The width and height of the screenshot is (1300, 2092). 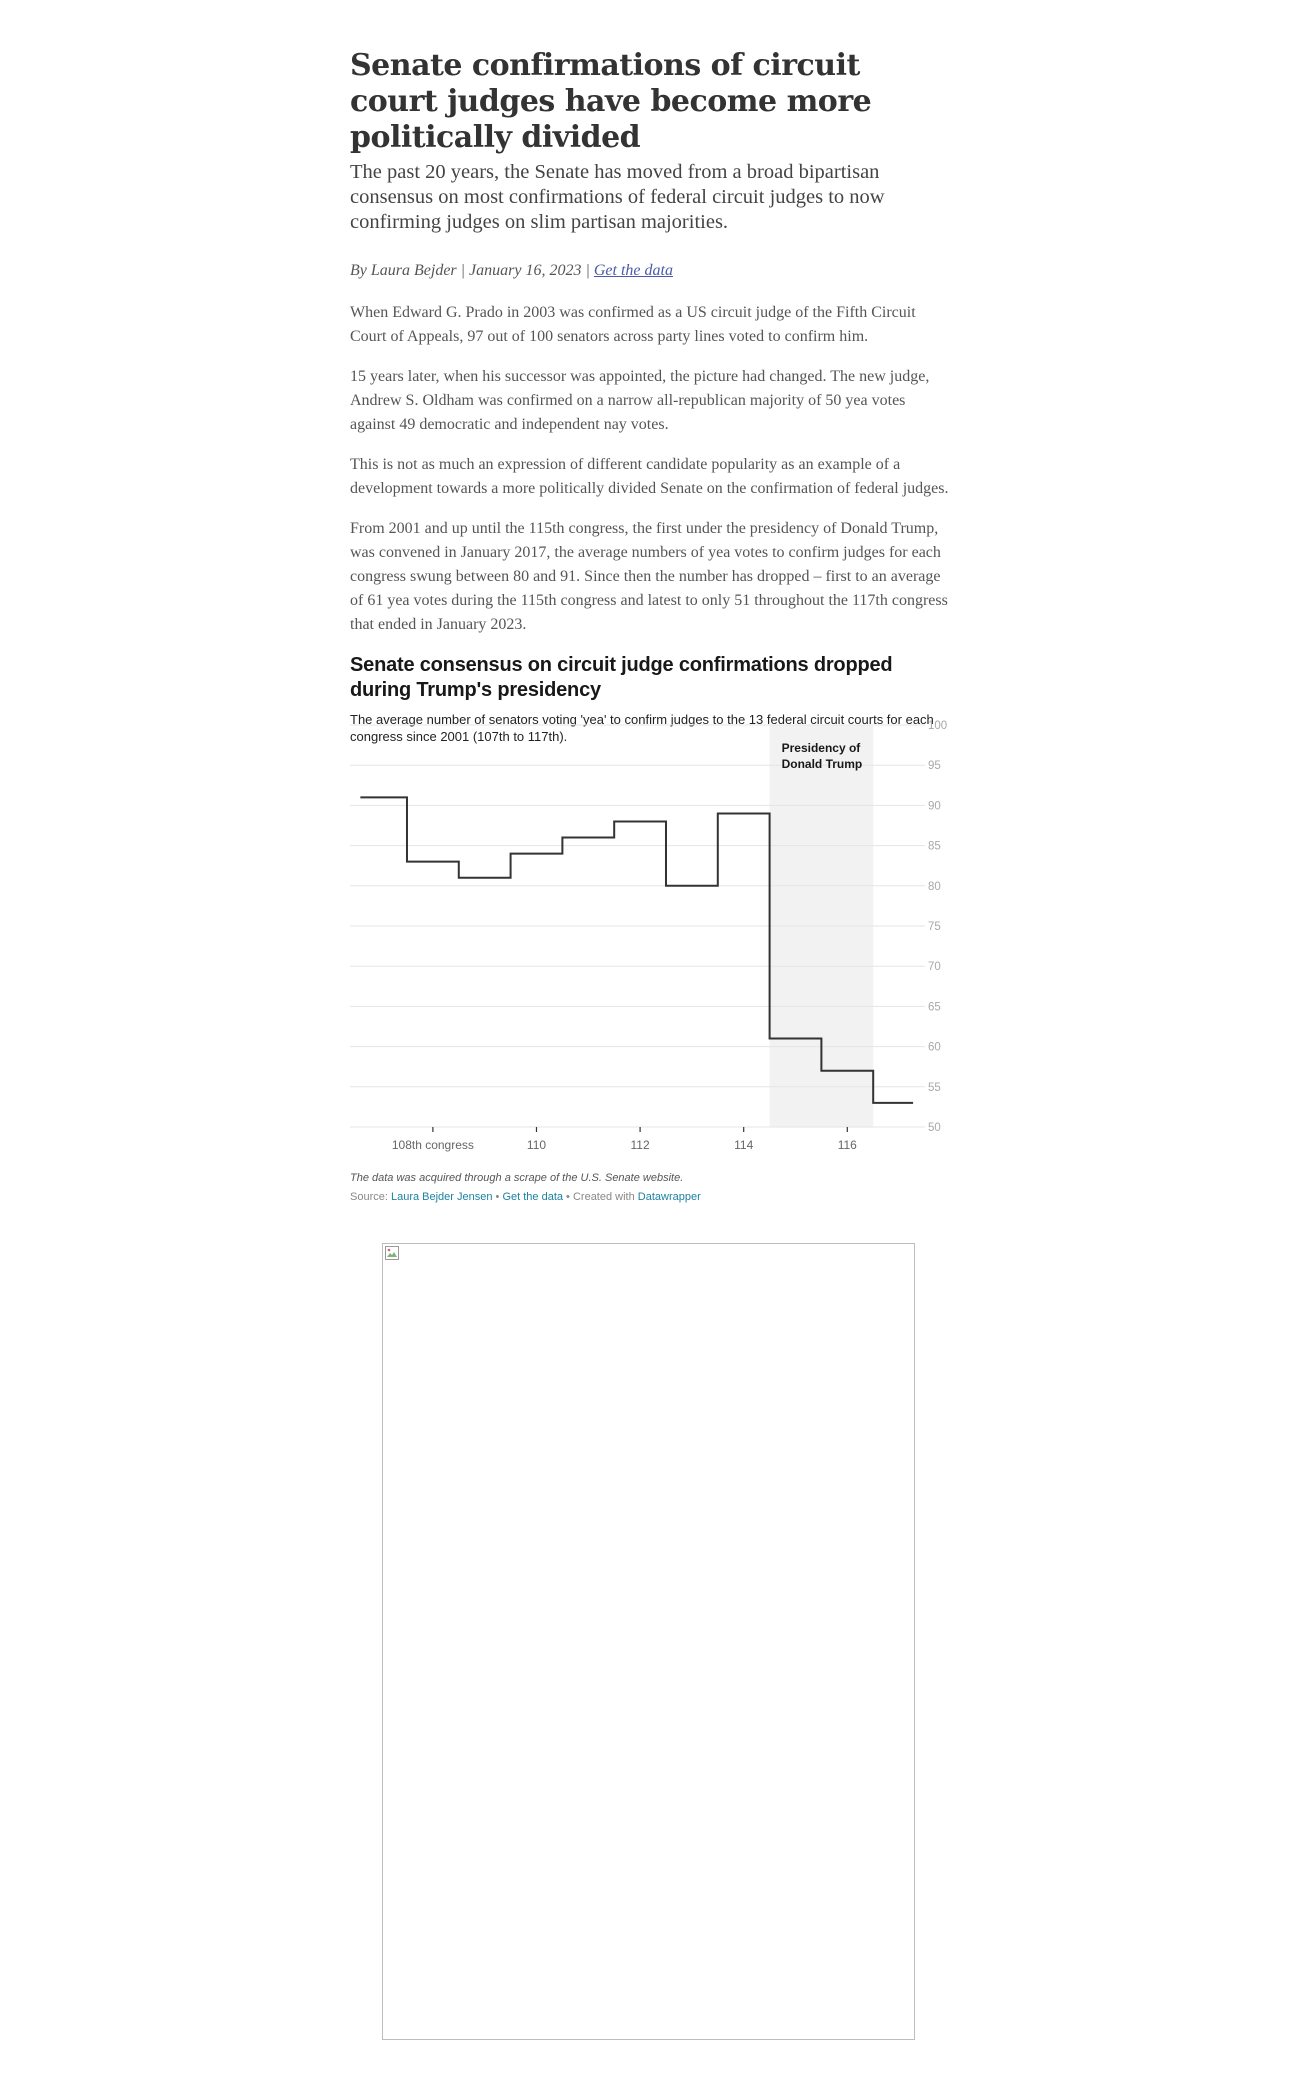 I want to click on y-tick-label: 90, so click(x=934, y=806).